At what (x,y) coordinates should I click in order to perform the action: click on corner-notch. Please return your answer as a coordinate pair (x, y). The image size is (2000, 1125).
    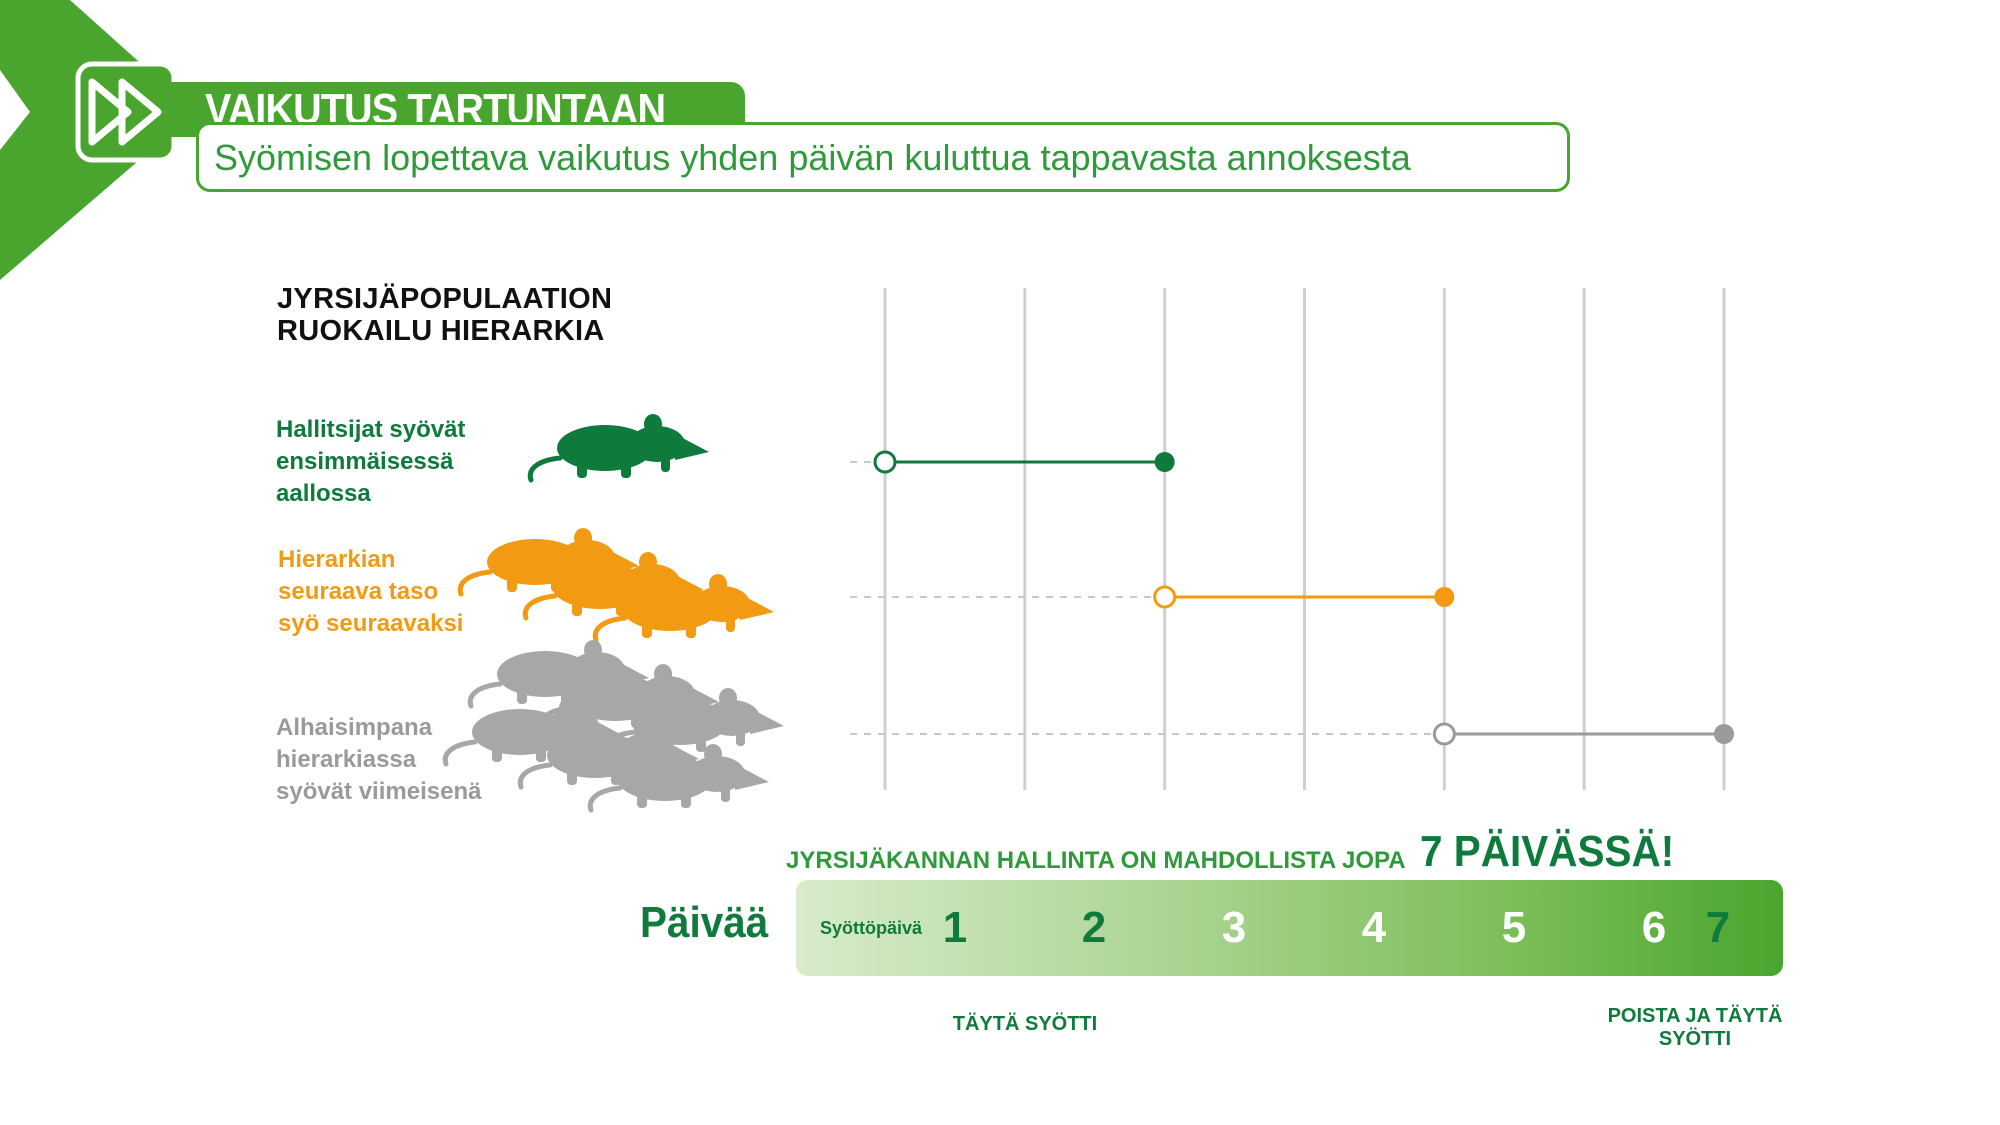
    Looking at the image, I should click on (15, 110).